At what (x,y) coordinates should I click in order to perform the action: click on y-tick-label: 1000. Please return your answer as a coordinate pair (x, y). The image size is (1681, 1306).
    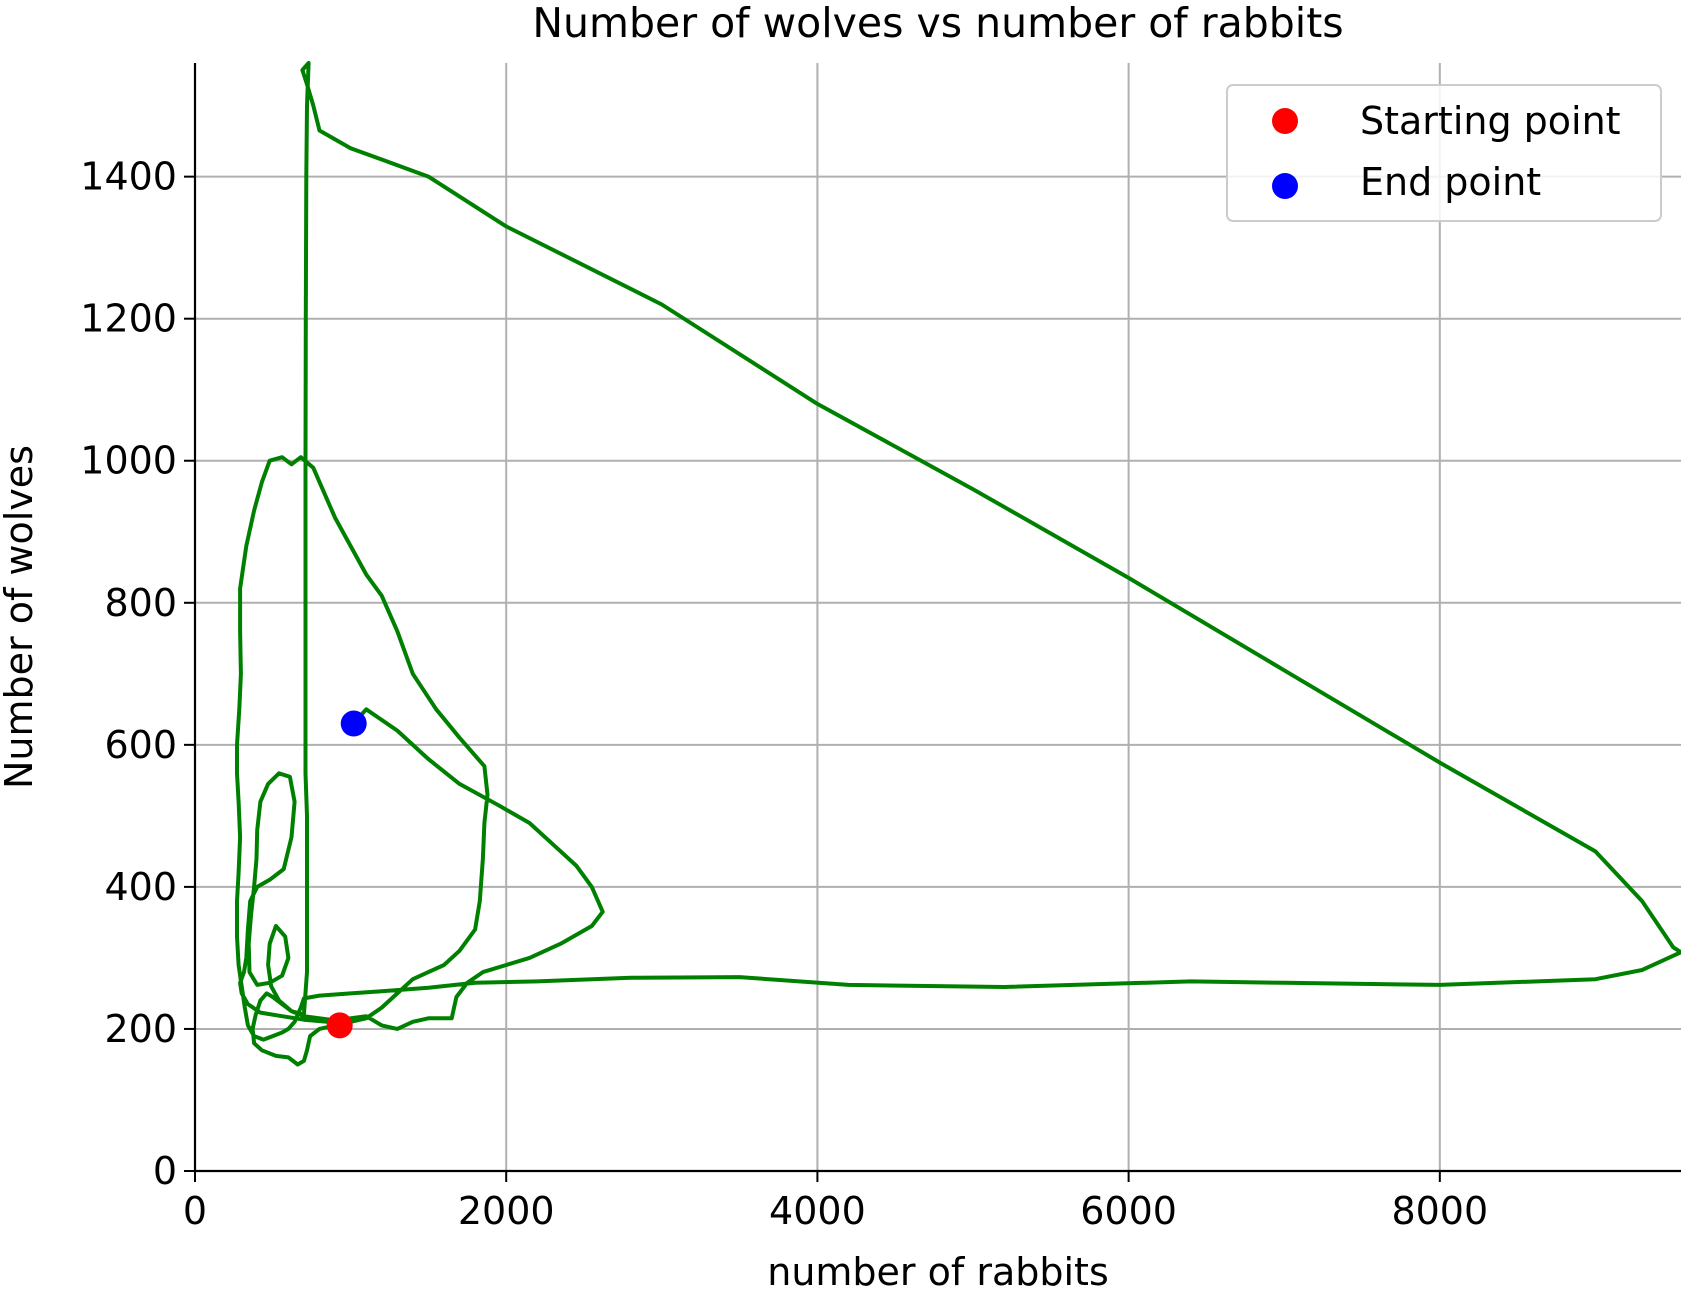
    Looking at the image, I should click on (128, 461).